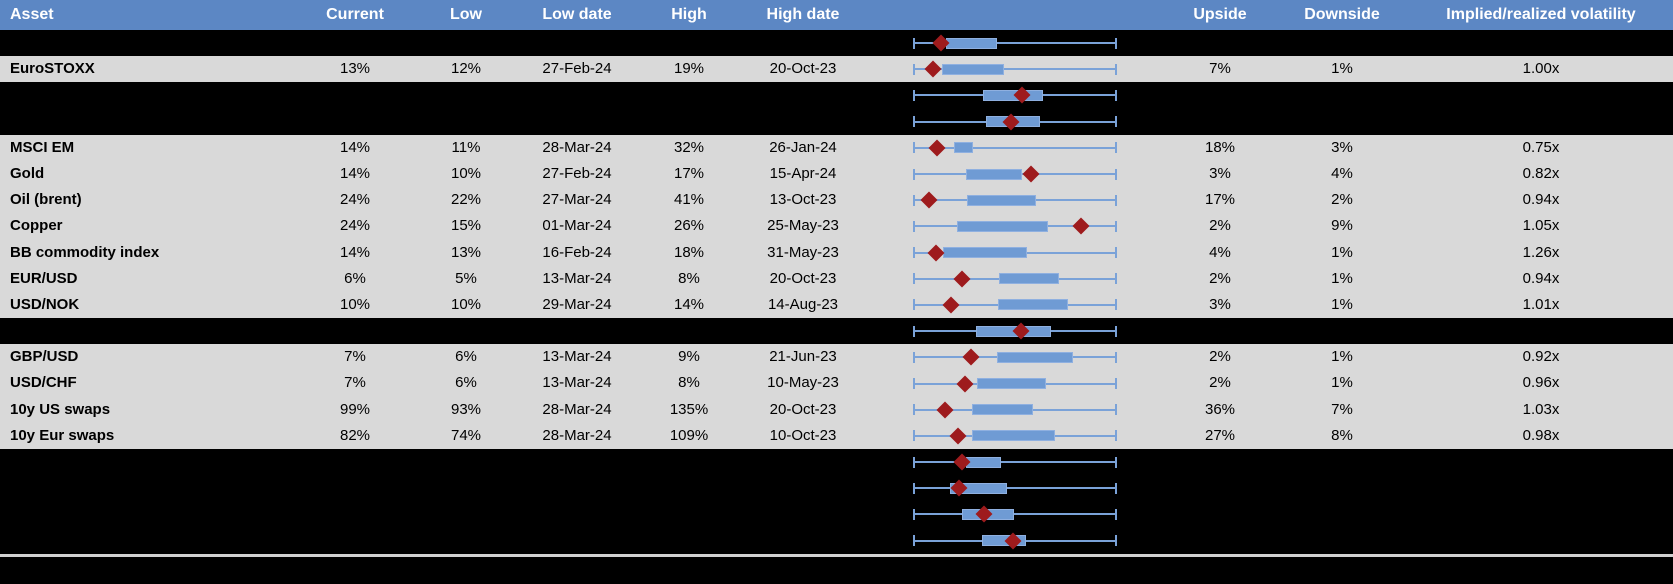 The width and height of the screenshot is (1673, 584). Describe the element at coordinates (1220, 200) in the screenshot. I see `cell-upside: 17%` at that location.